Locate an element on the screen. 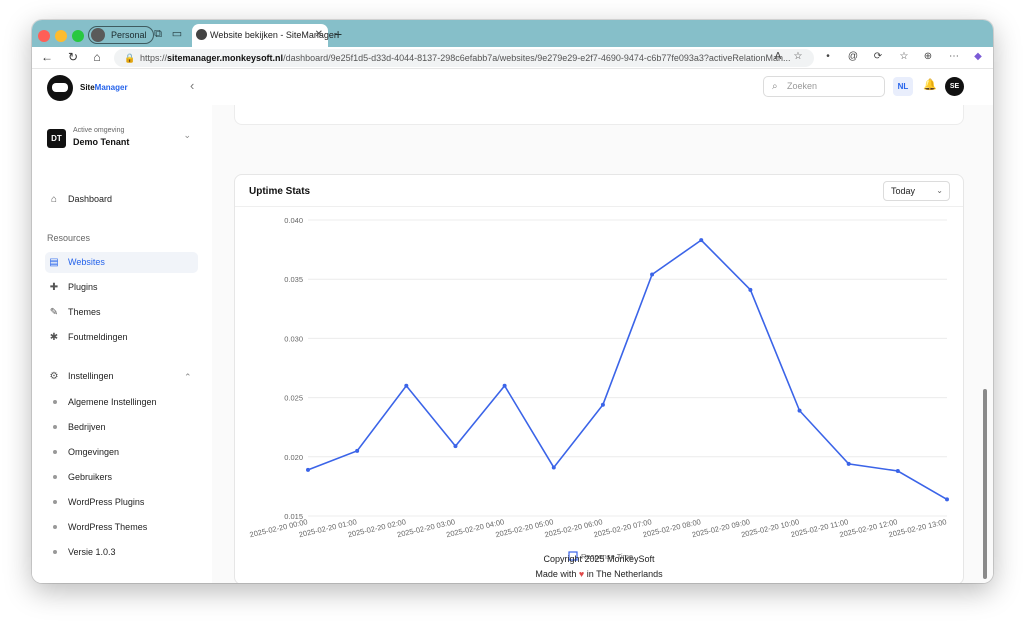 The width and height of the screenshot is (1024, 626). settings-item-algemene: Algemene Instellingen is located at coordinates (112, 402).